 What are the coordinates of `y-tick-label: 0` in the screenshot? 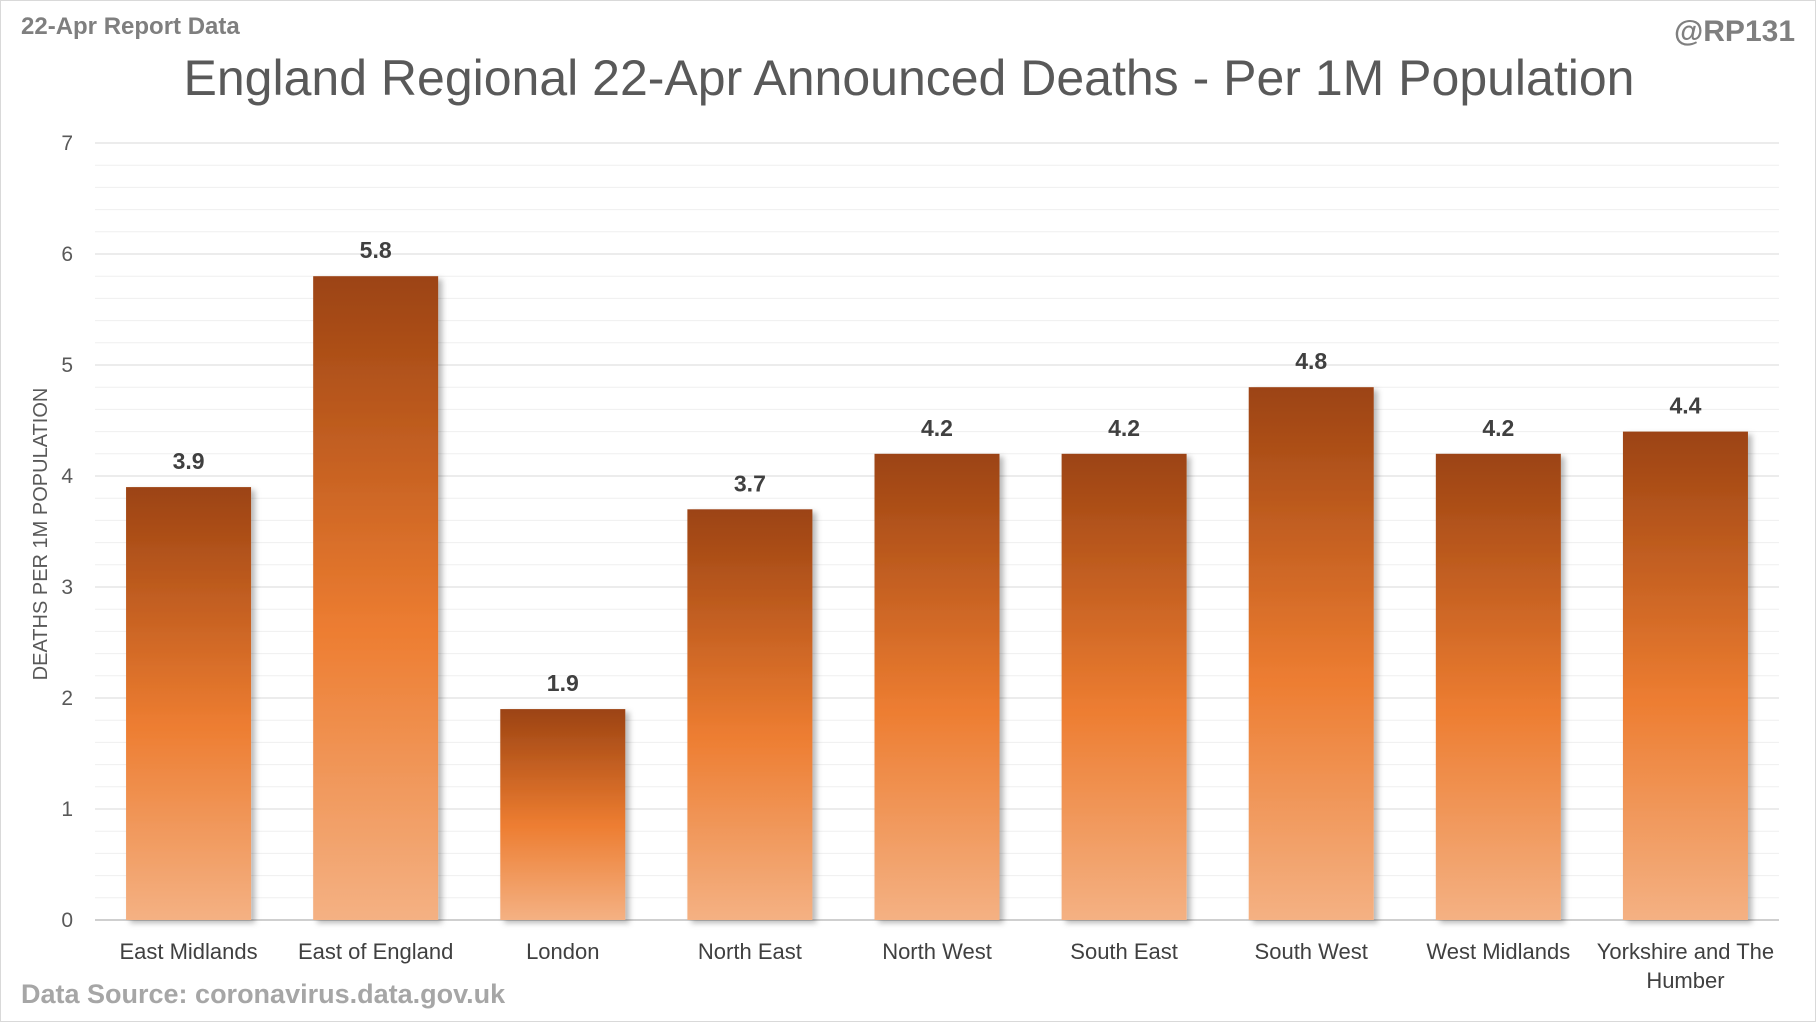 It's located at (67, 920).